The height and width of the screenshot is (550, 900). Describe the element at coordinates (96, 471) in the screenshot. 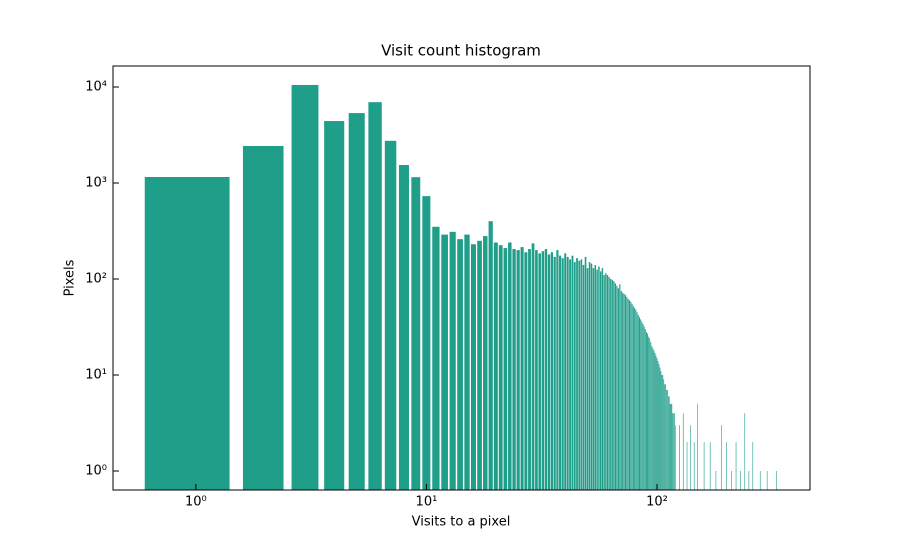

I see `y-tick-label: 10⁰` at that location.